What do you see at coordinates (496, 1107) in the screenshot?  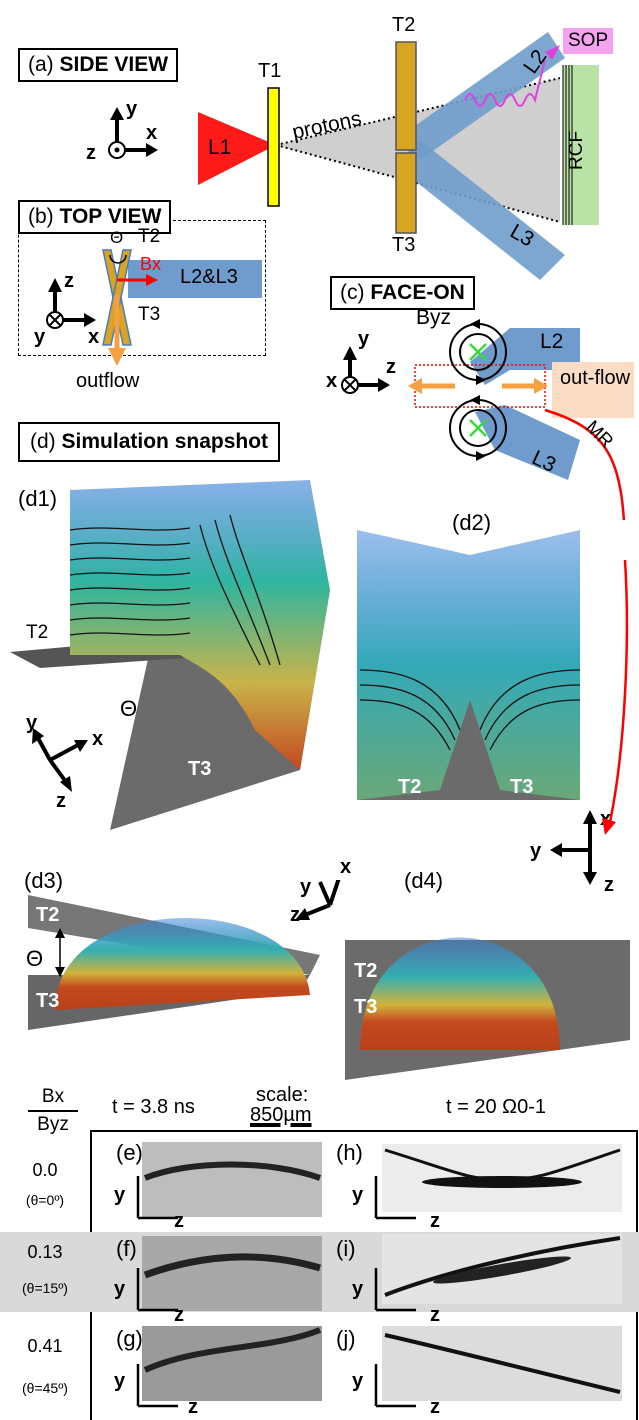 I see `time-right-label: t = 20 Ω0-1` at bounding box center [496, 1107].